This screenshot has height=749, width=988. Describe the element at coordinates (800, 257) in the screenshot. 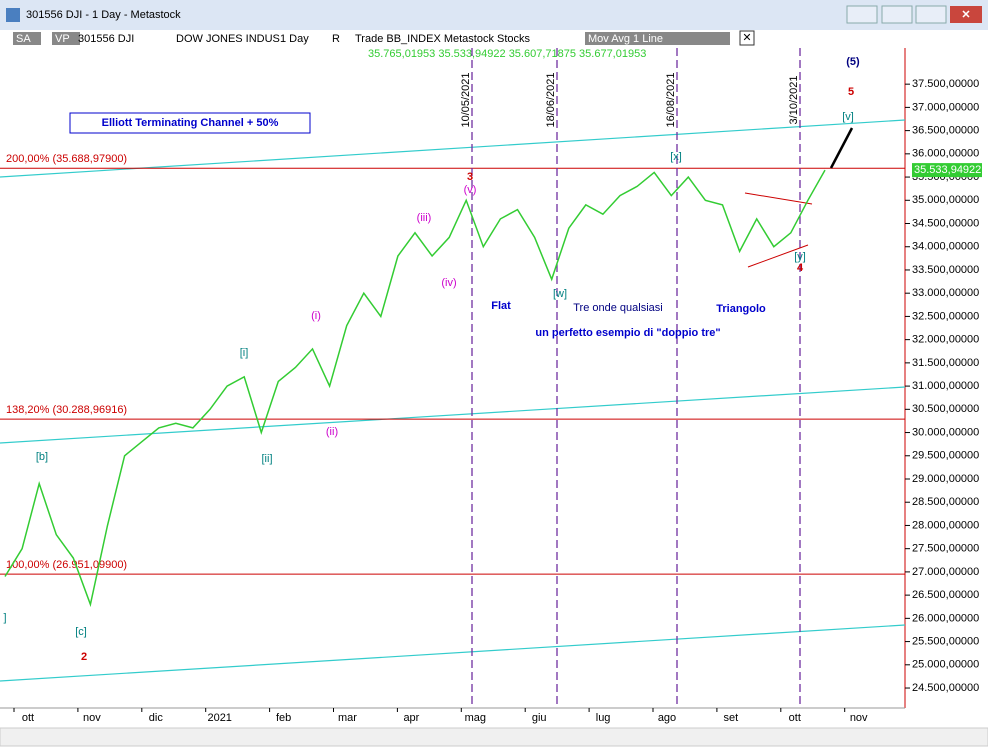

I see `annotation: [y]` at that location.